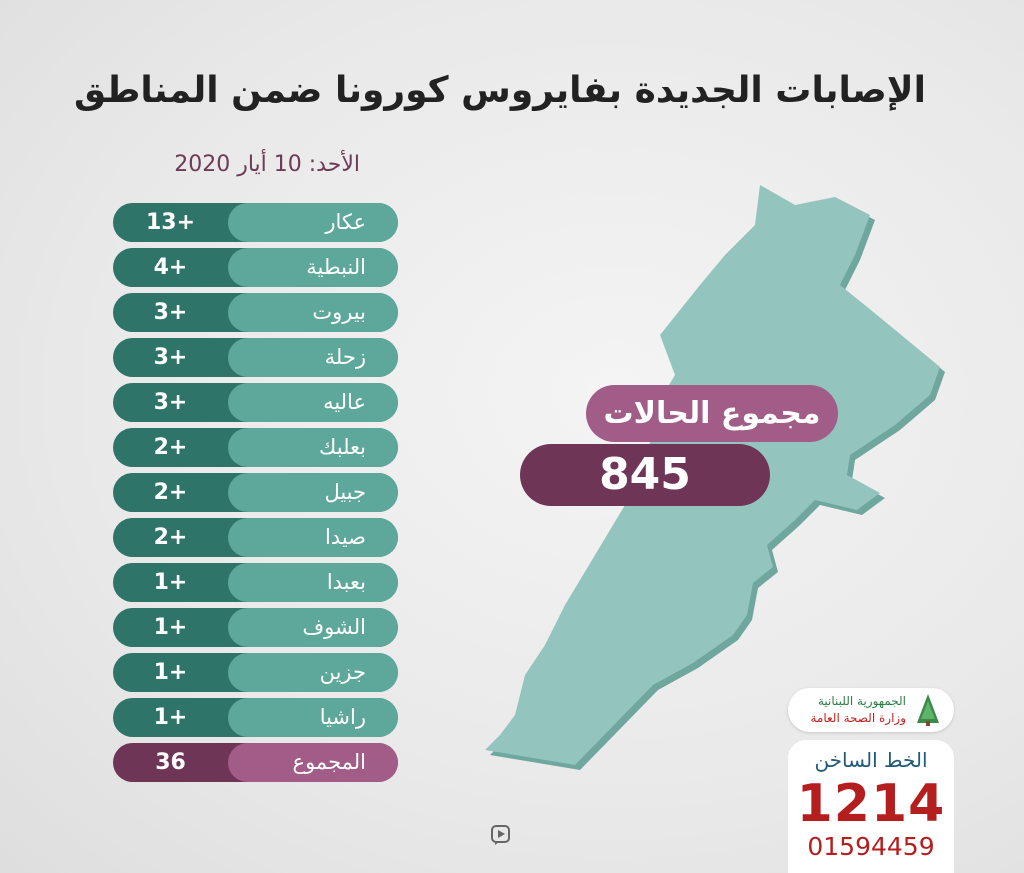 Image resolution: width=1024 pixels, height=873 pixels. I want to click on region-row: 3+ بيروت, so click(255, 312).